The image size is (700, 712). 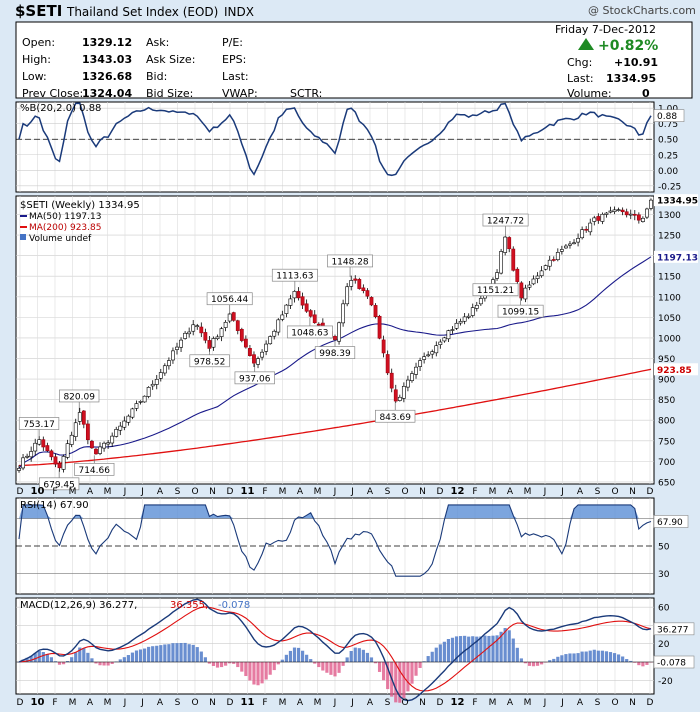 What do you see at coordinates (39, 425) in the screenshot?
I see `annotation-label: 753.17` at bounding box center [39, 425].